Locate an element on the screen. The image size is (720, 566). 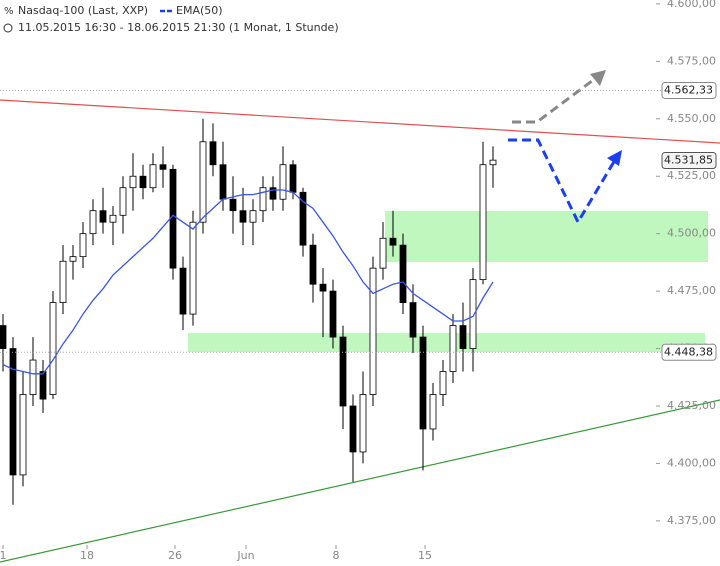
x-tick-label: 15 is located at coordinates (425, 555).